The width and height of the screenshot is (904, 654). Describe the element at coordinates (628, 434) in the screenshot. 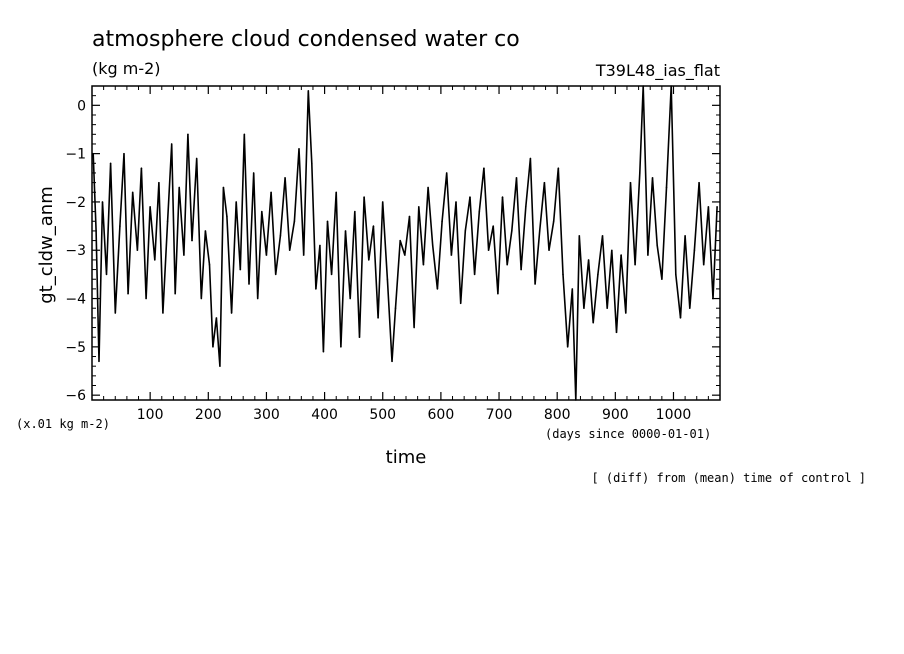

I see `x-unit-label: (days since 0000-01-01)` at that location.